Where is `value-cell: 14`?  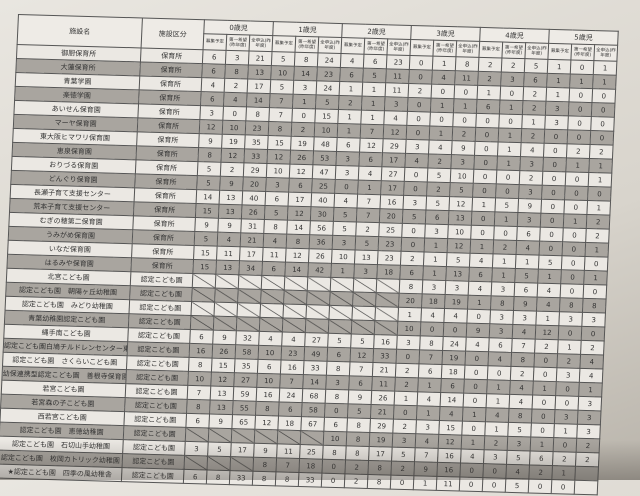
value-cell: 14 is located at coordinates (305, 73).